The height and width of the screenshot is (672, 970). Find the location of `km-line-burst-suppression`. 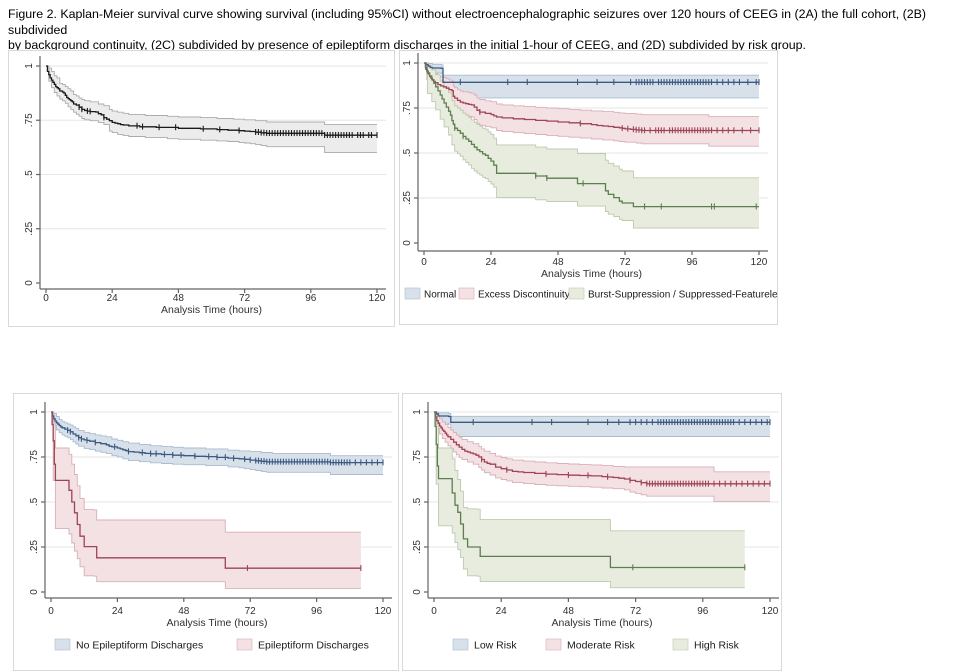

km-line-burst-suppression is located at coordinates (591, 135).